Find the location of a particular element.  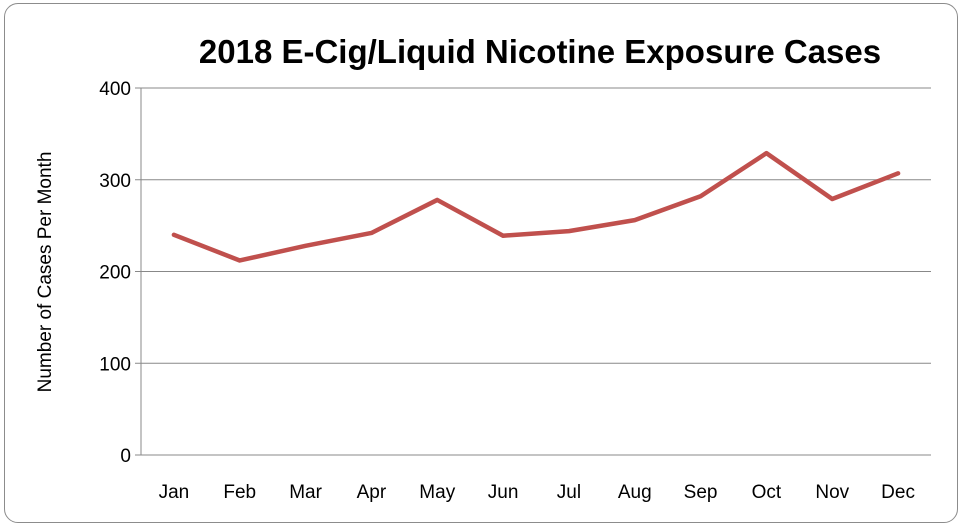

x-tick-labels: Jan Feb Mar Apr May Jun Jul Aug Sep Oct Nov Dec is located at coordinates (537, 492).